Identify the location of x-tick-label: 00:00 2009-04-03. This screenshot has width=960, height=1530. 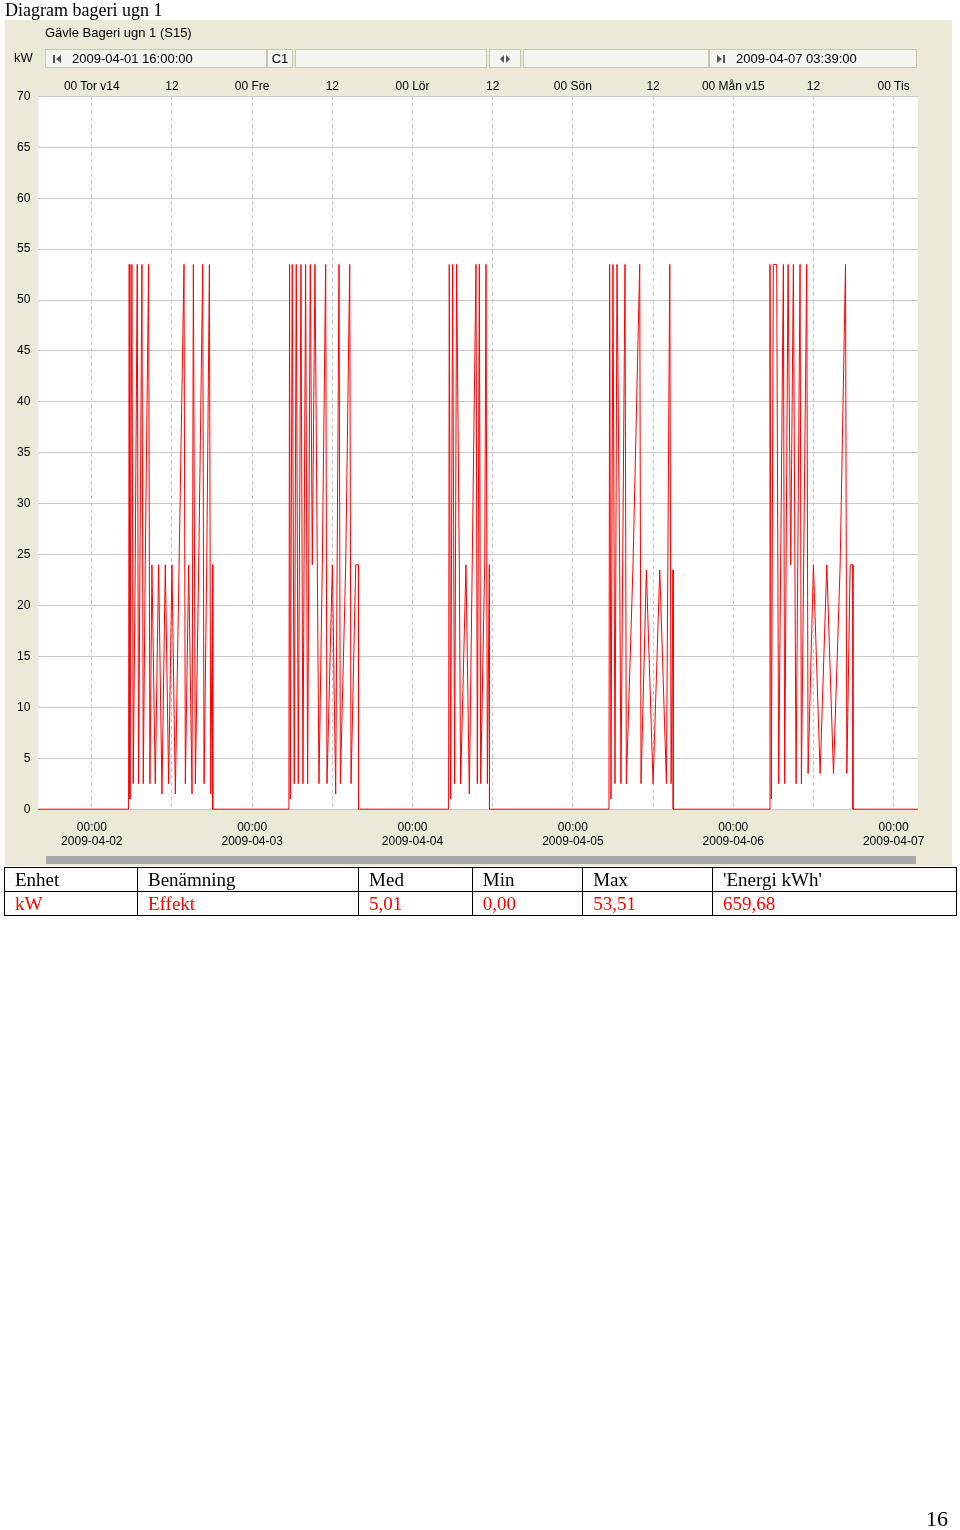
(252, 834).